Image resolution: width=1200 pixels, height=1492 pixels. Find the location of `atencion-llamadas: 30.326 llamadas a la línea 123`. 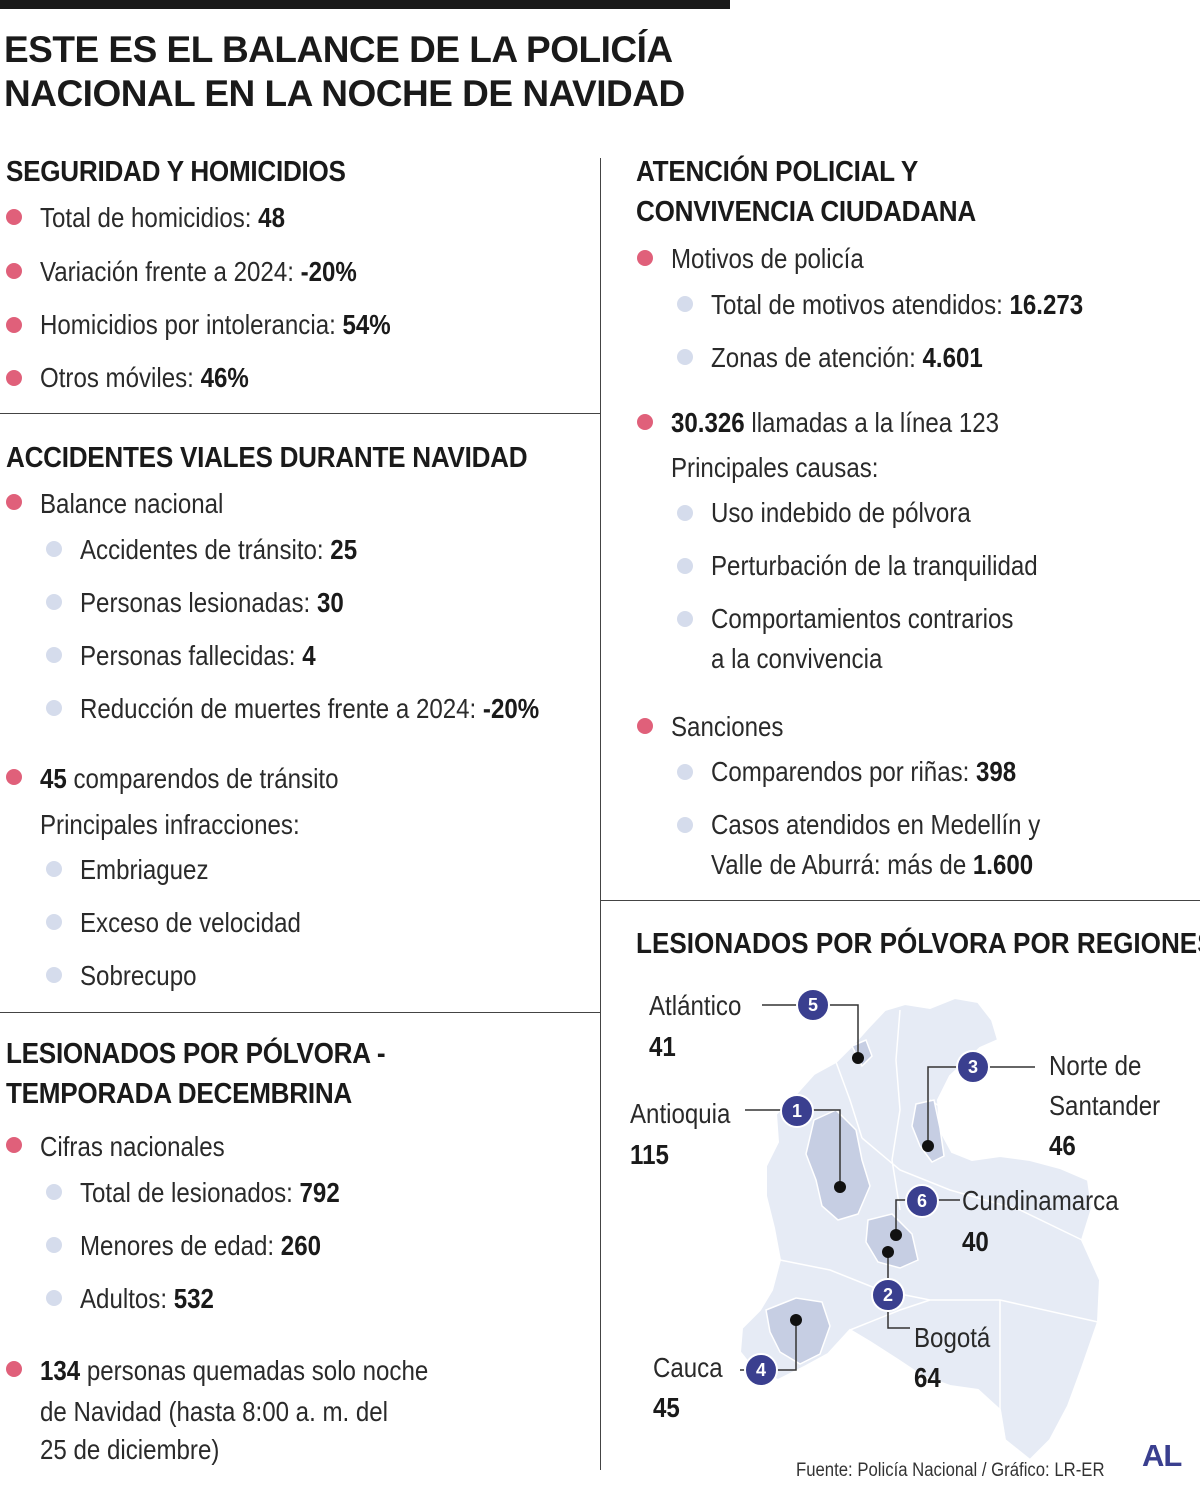

atencion-llamadas: 30.326 llamadas a la línea 123 is located at coordinates (835, 422).